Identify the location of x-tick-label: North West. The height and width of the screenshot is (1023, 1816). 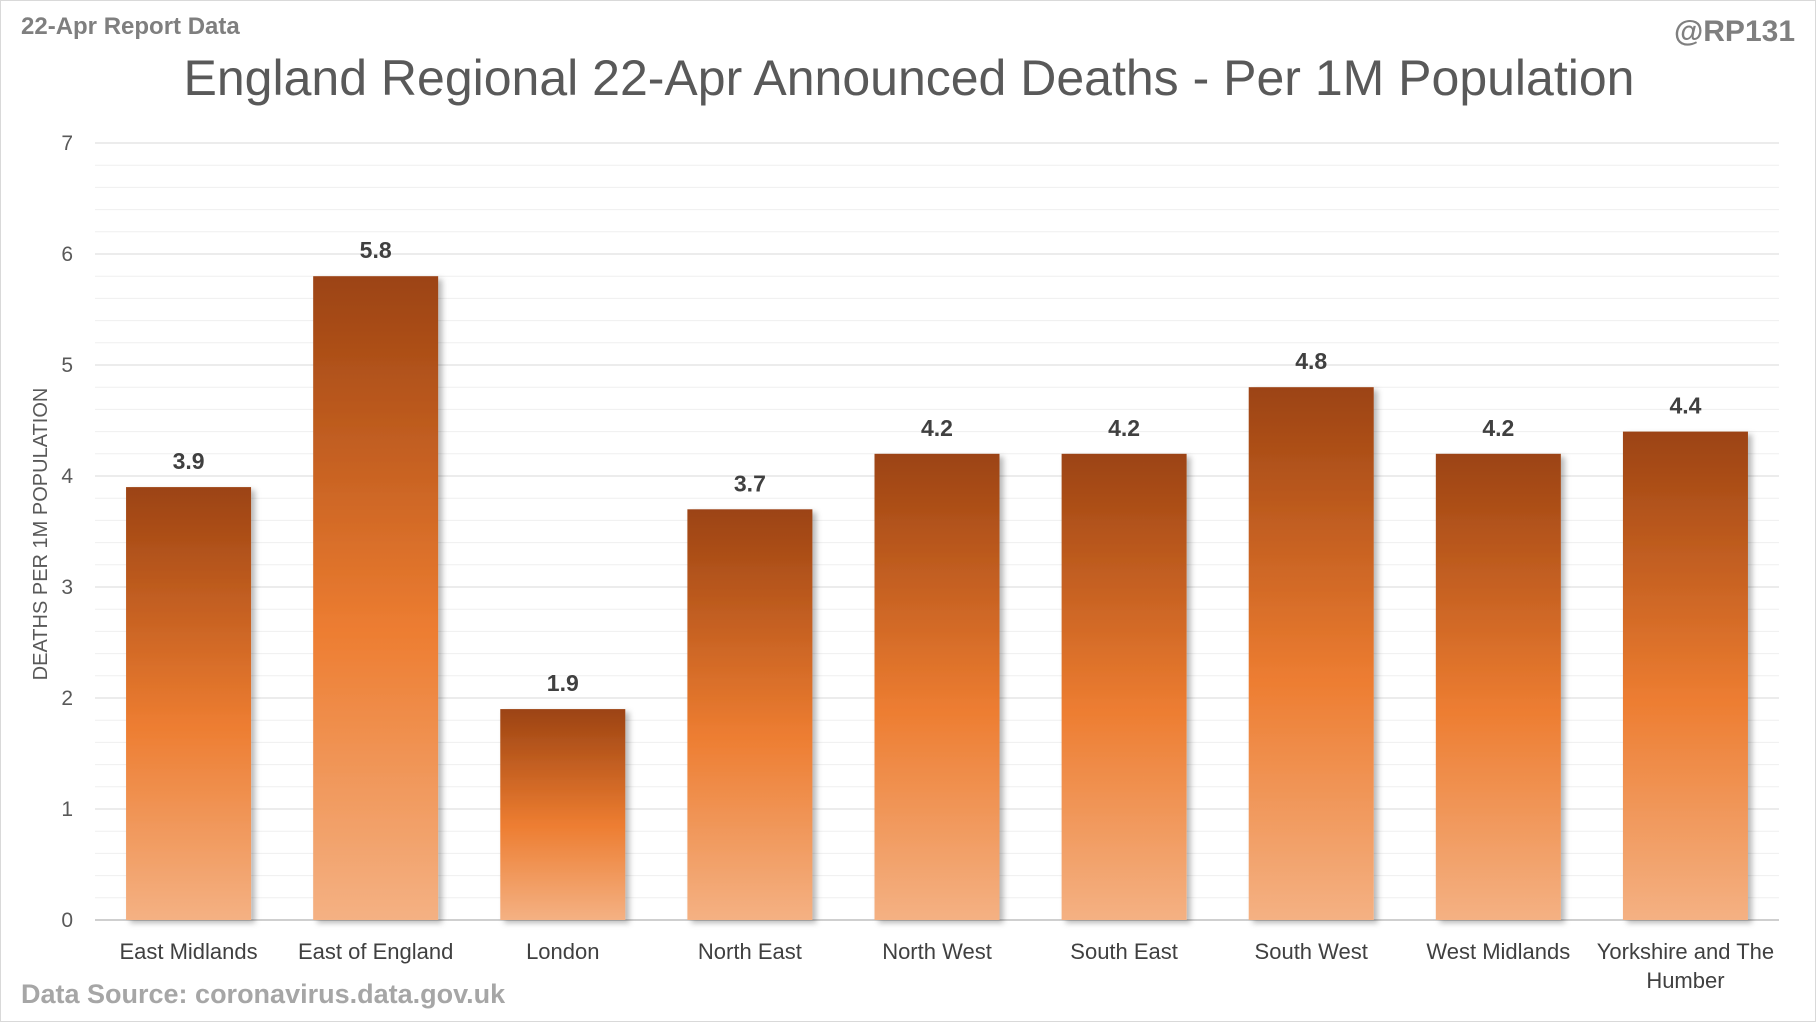
(937, 951).